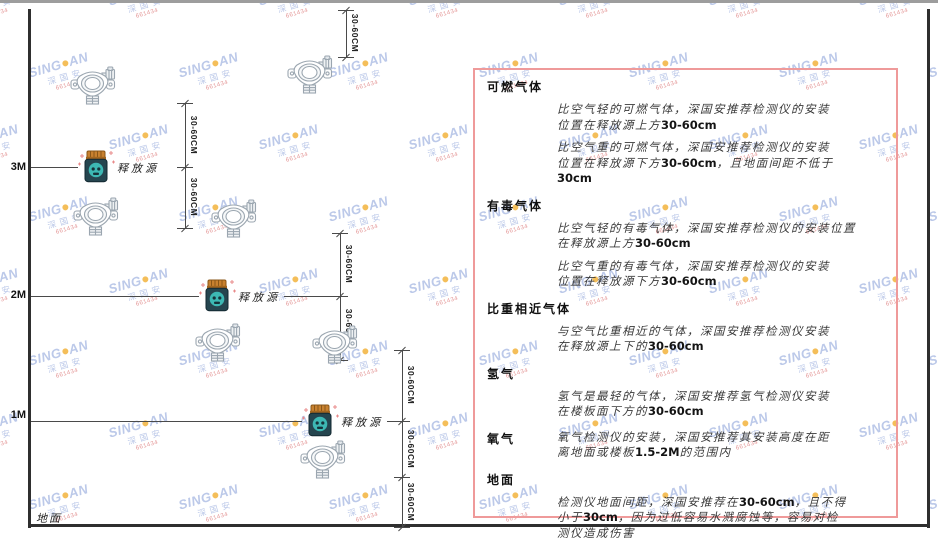  What do you see at coordinates (469, 1) in the screenshot?
I see `frame-top-edge` at bounding box center [469, 1].